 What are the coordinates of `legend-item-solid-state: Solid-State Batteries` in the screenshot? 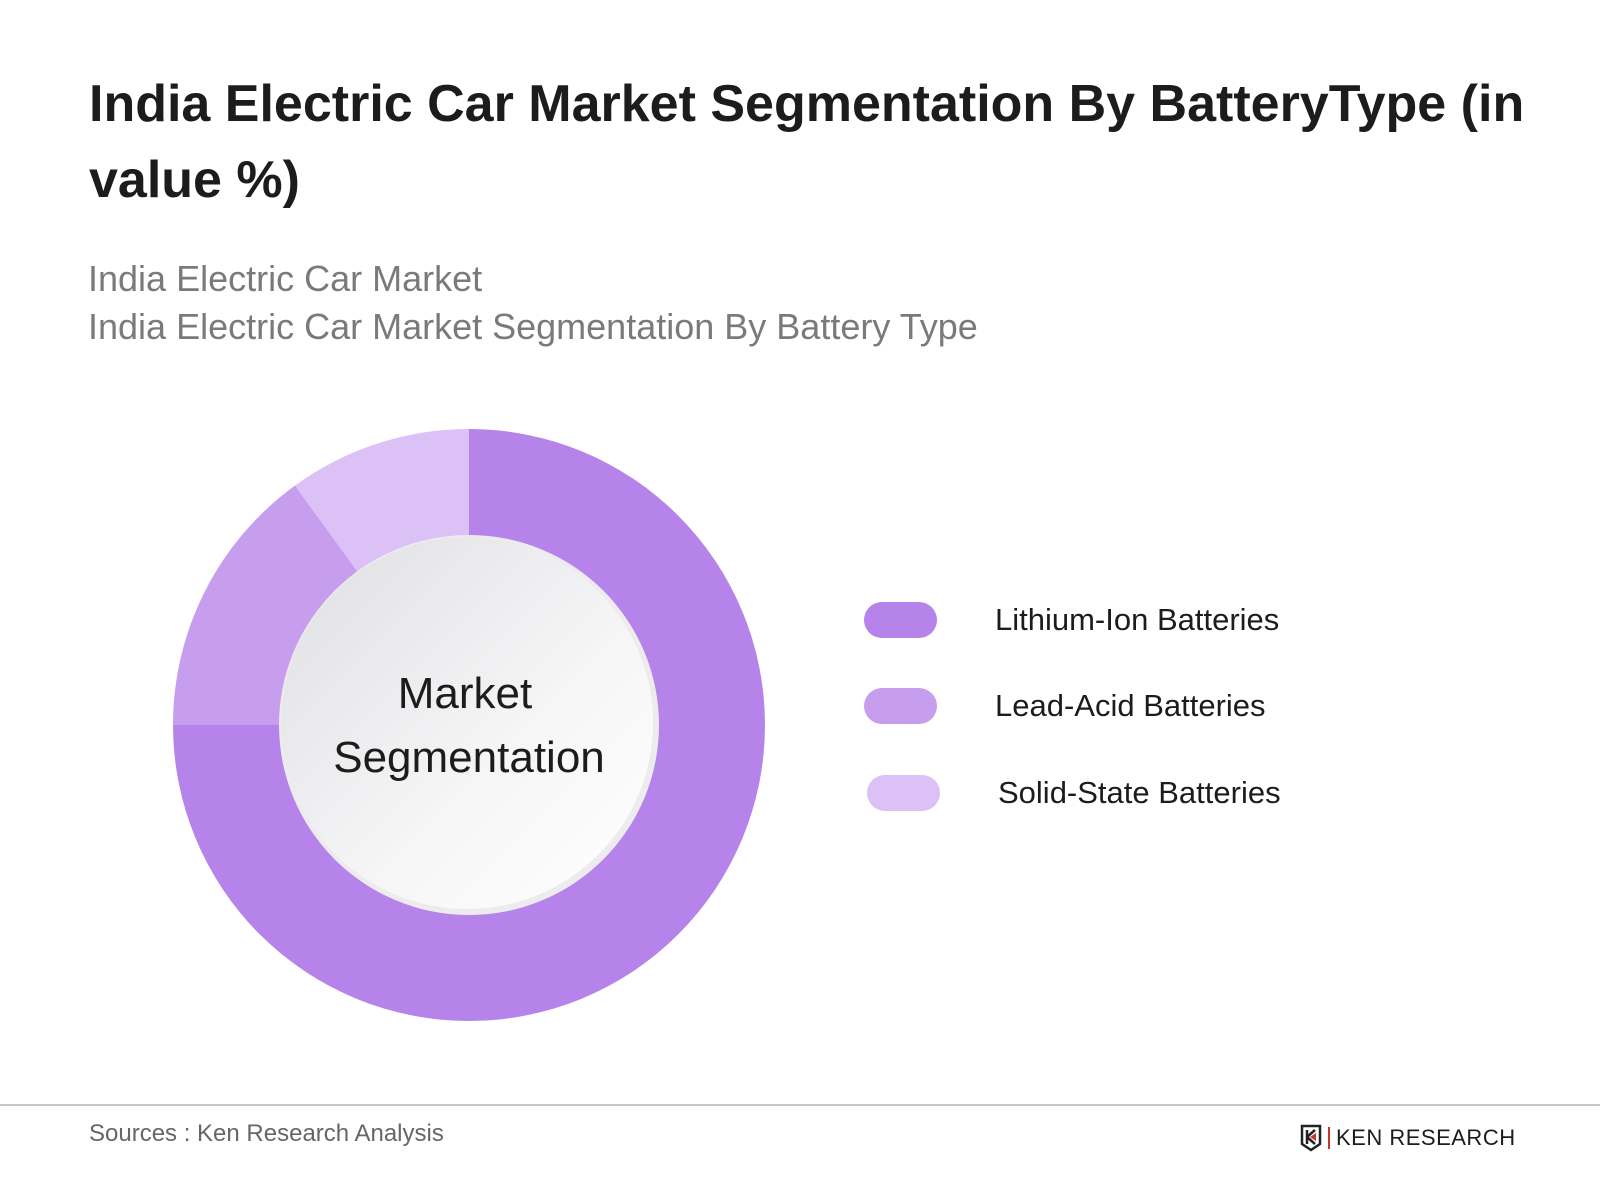 It's located at (1074, 793).